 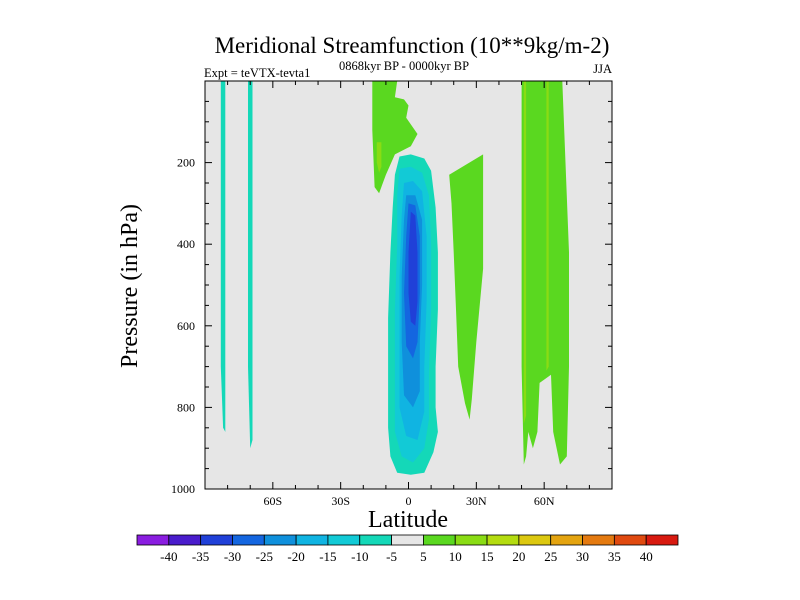 I want to click on contour-nh-subtropic-band, so click(x=466, y=287).